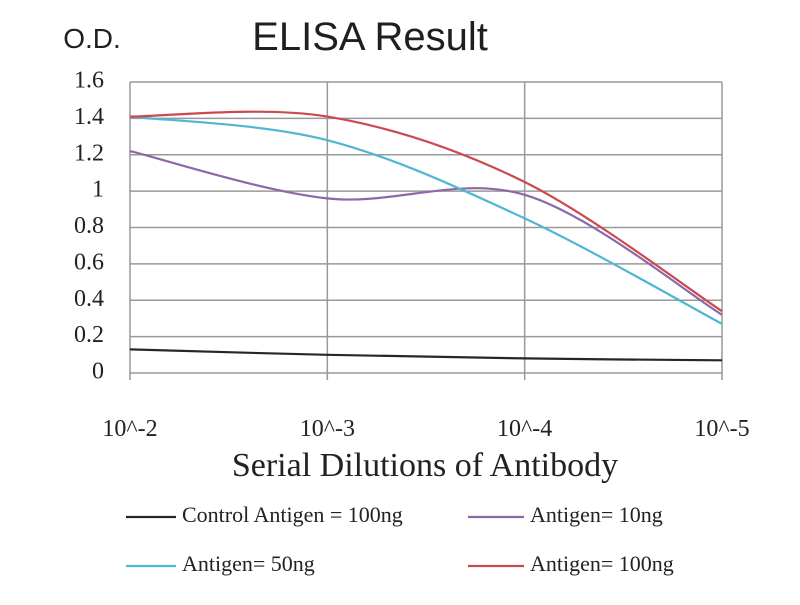  Describe the element at coordinates (370, 37) in the screenshot. I see `chart-title: ELISA Result` at that location.